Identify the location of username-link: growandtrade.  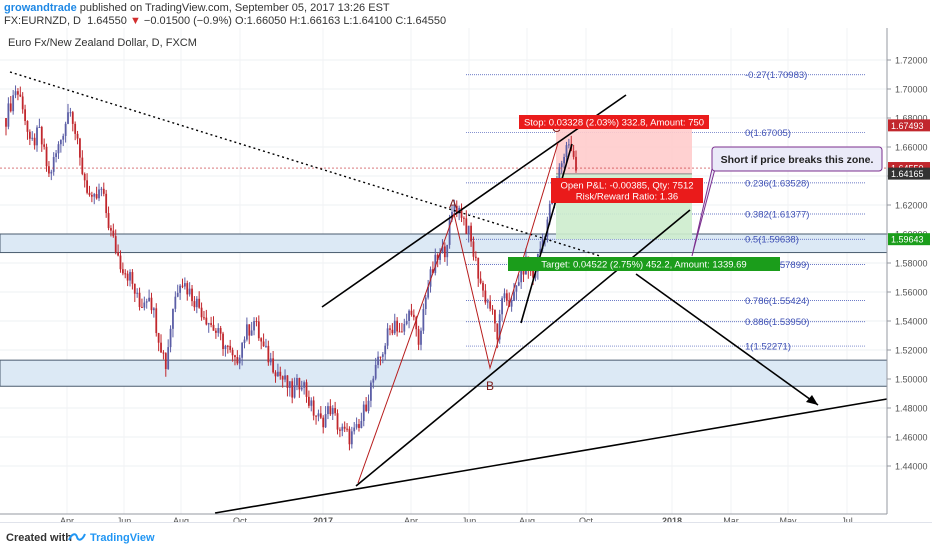
(40, 8).